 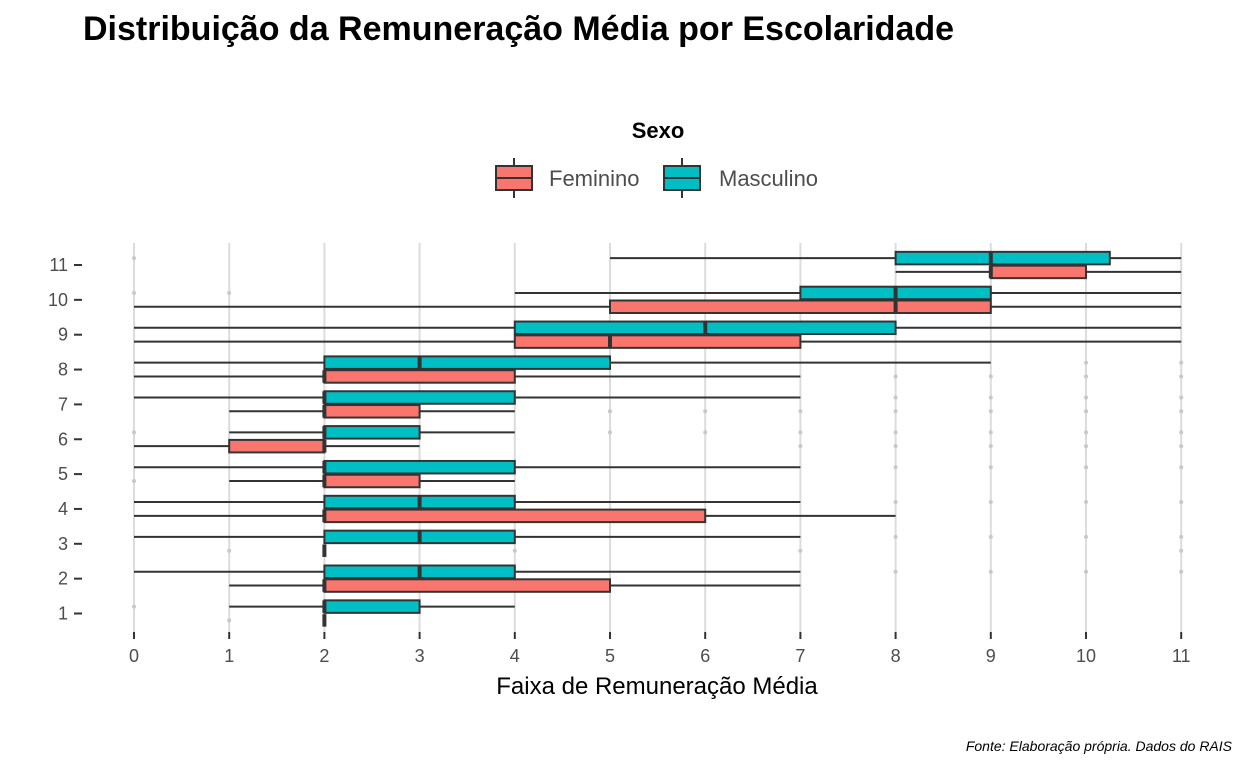 What do you see at coordinates (656, 158) in the screenshot?
I see `legend: Sexo Feminino Masculino` at bounding box center [656, 158].